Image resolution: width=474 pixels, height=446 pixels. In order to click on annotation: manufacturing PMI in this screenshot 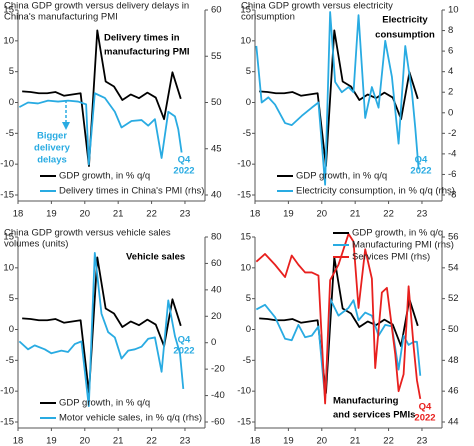, I will do `click(147, 52)`.